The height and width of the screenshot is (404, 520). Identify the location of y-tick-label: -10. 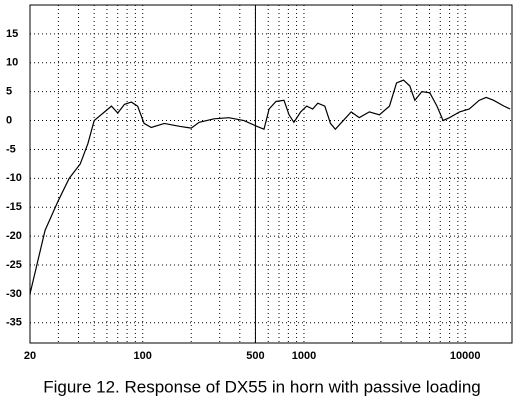
(14, 178).